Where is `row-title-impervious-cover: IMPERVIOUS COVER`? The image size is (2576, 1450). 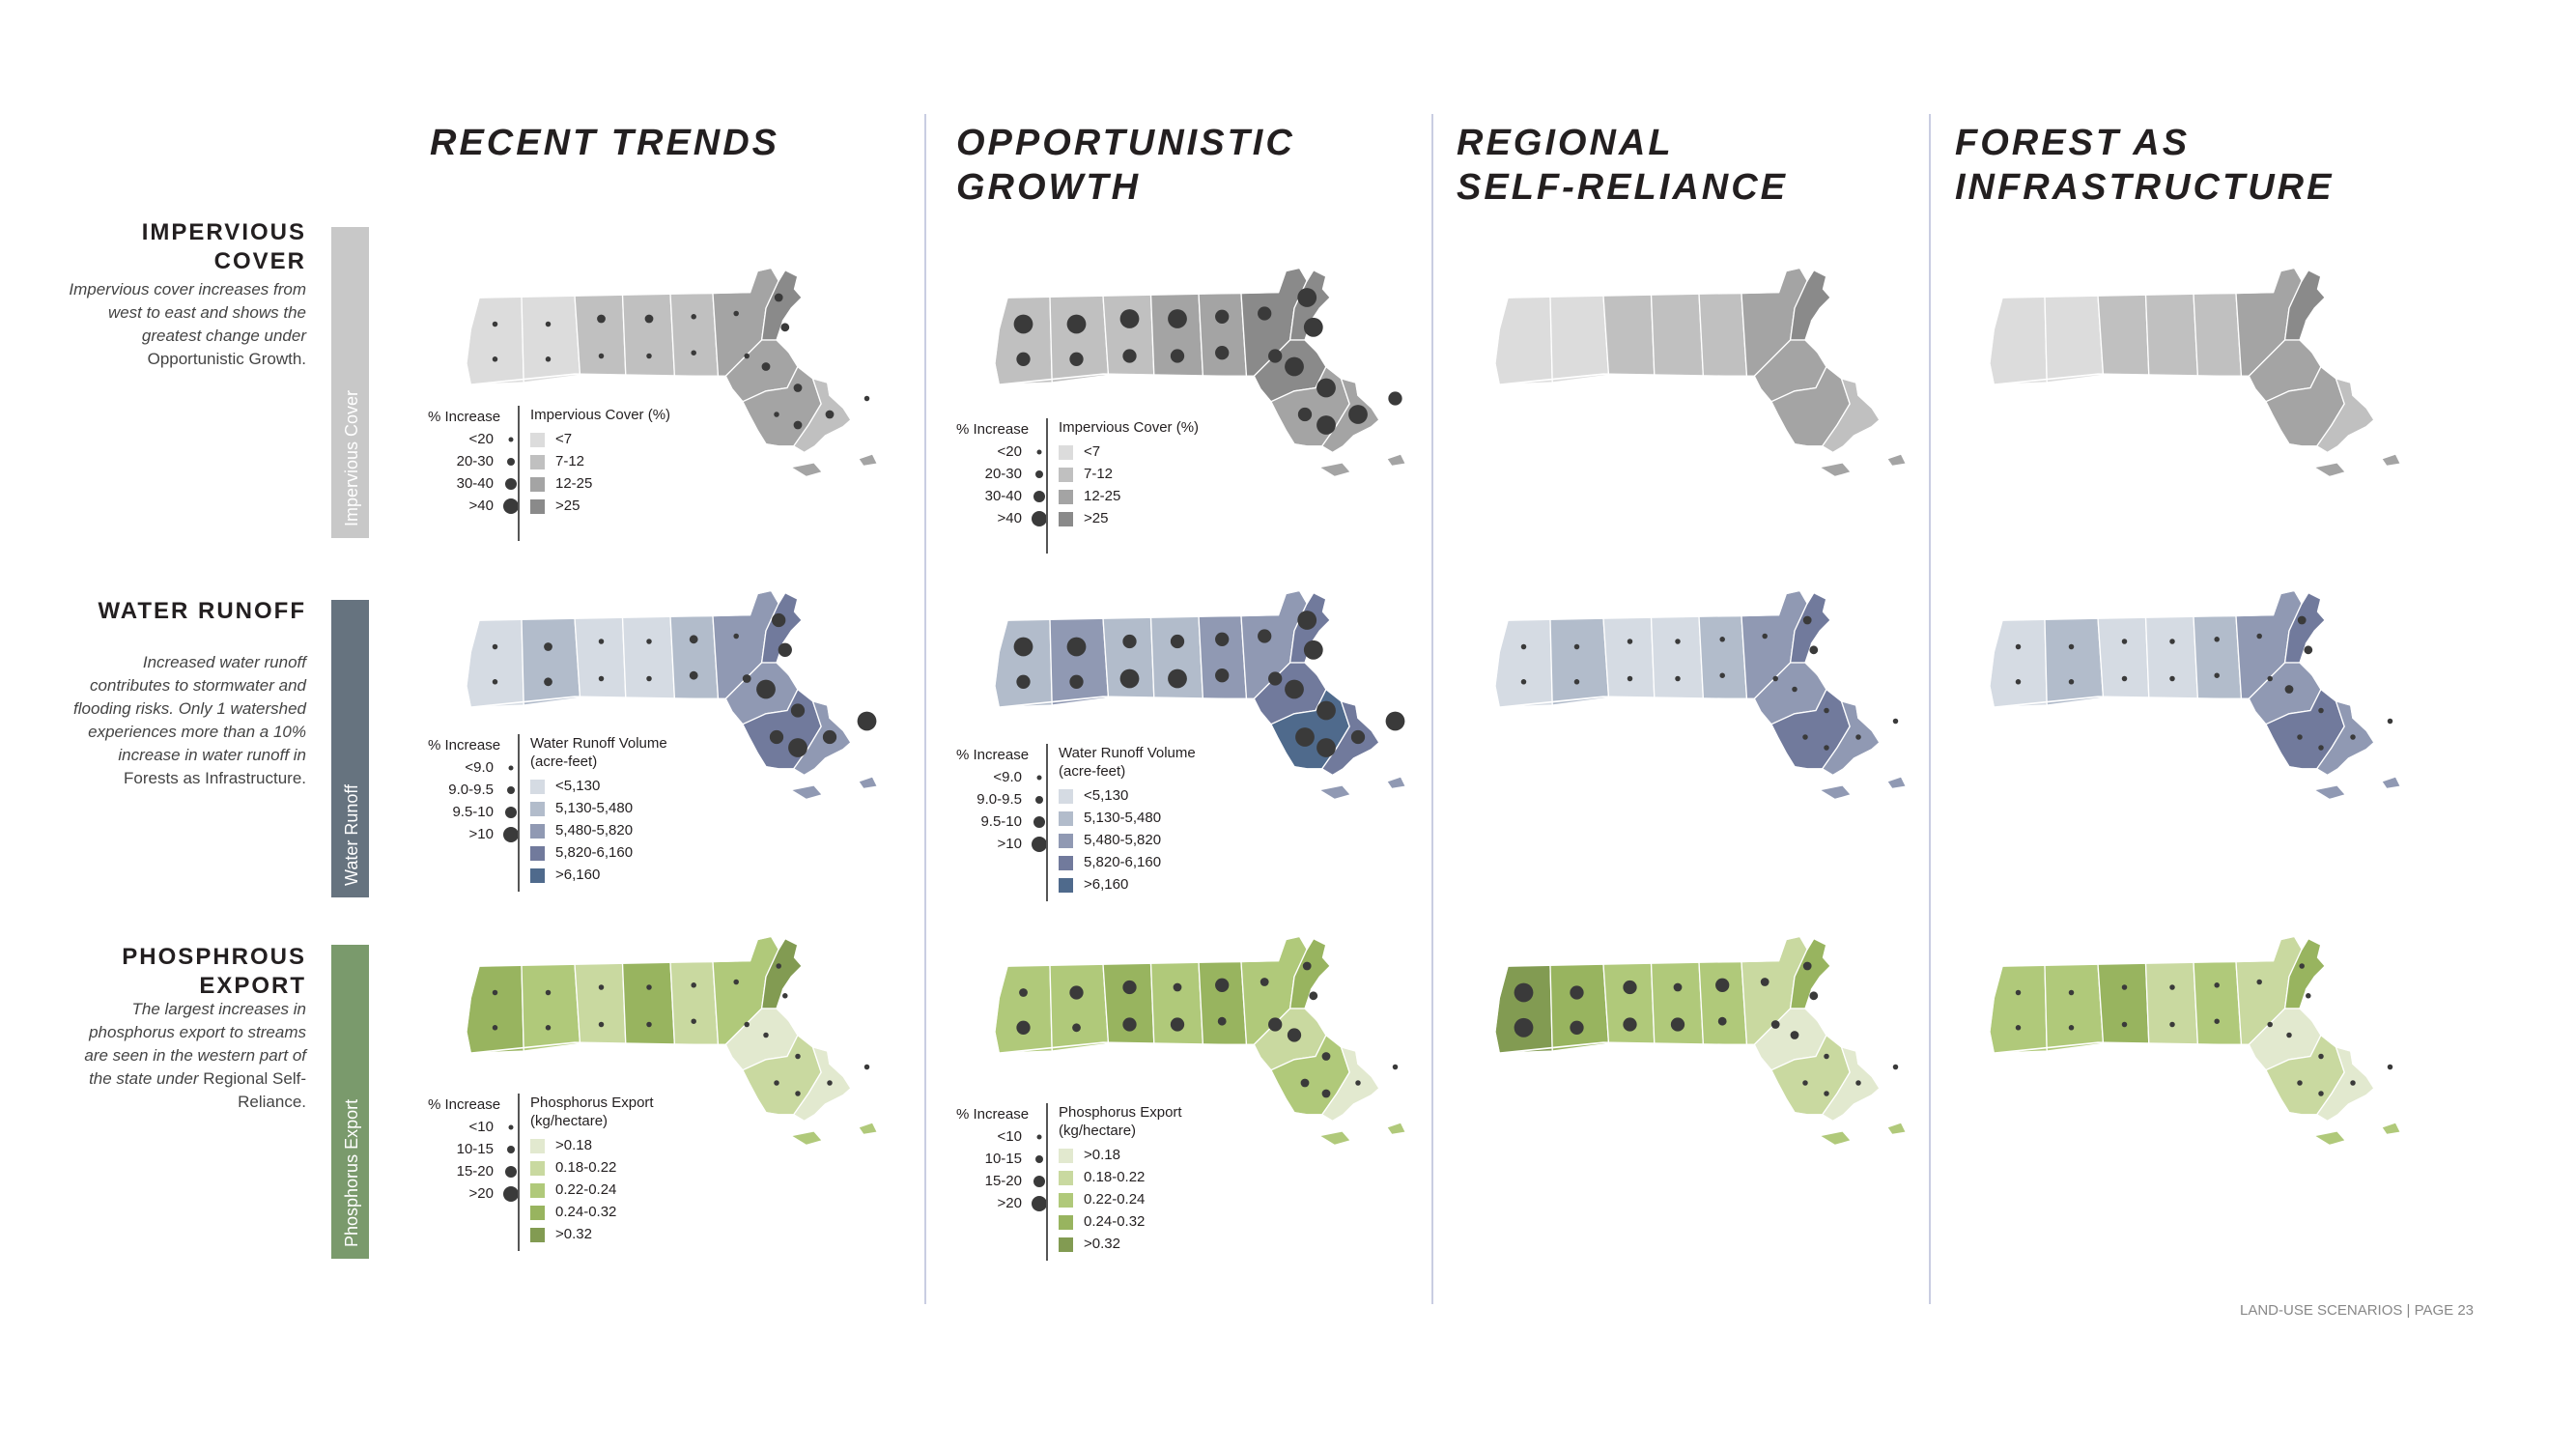
row-title-impervious-cover: IMPERVIOUS COVER is located at coordinates (223, 247).